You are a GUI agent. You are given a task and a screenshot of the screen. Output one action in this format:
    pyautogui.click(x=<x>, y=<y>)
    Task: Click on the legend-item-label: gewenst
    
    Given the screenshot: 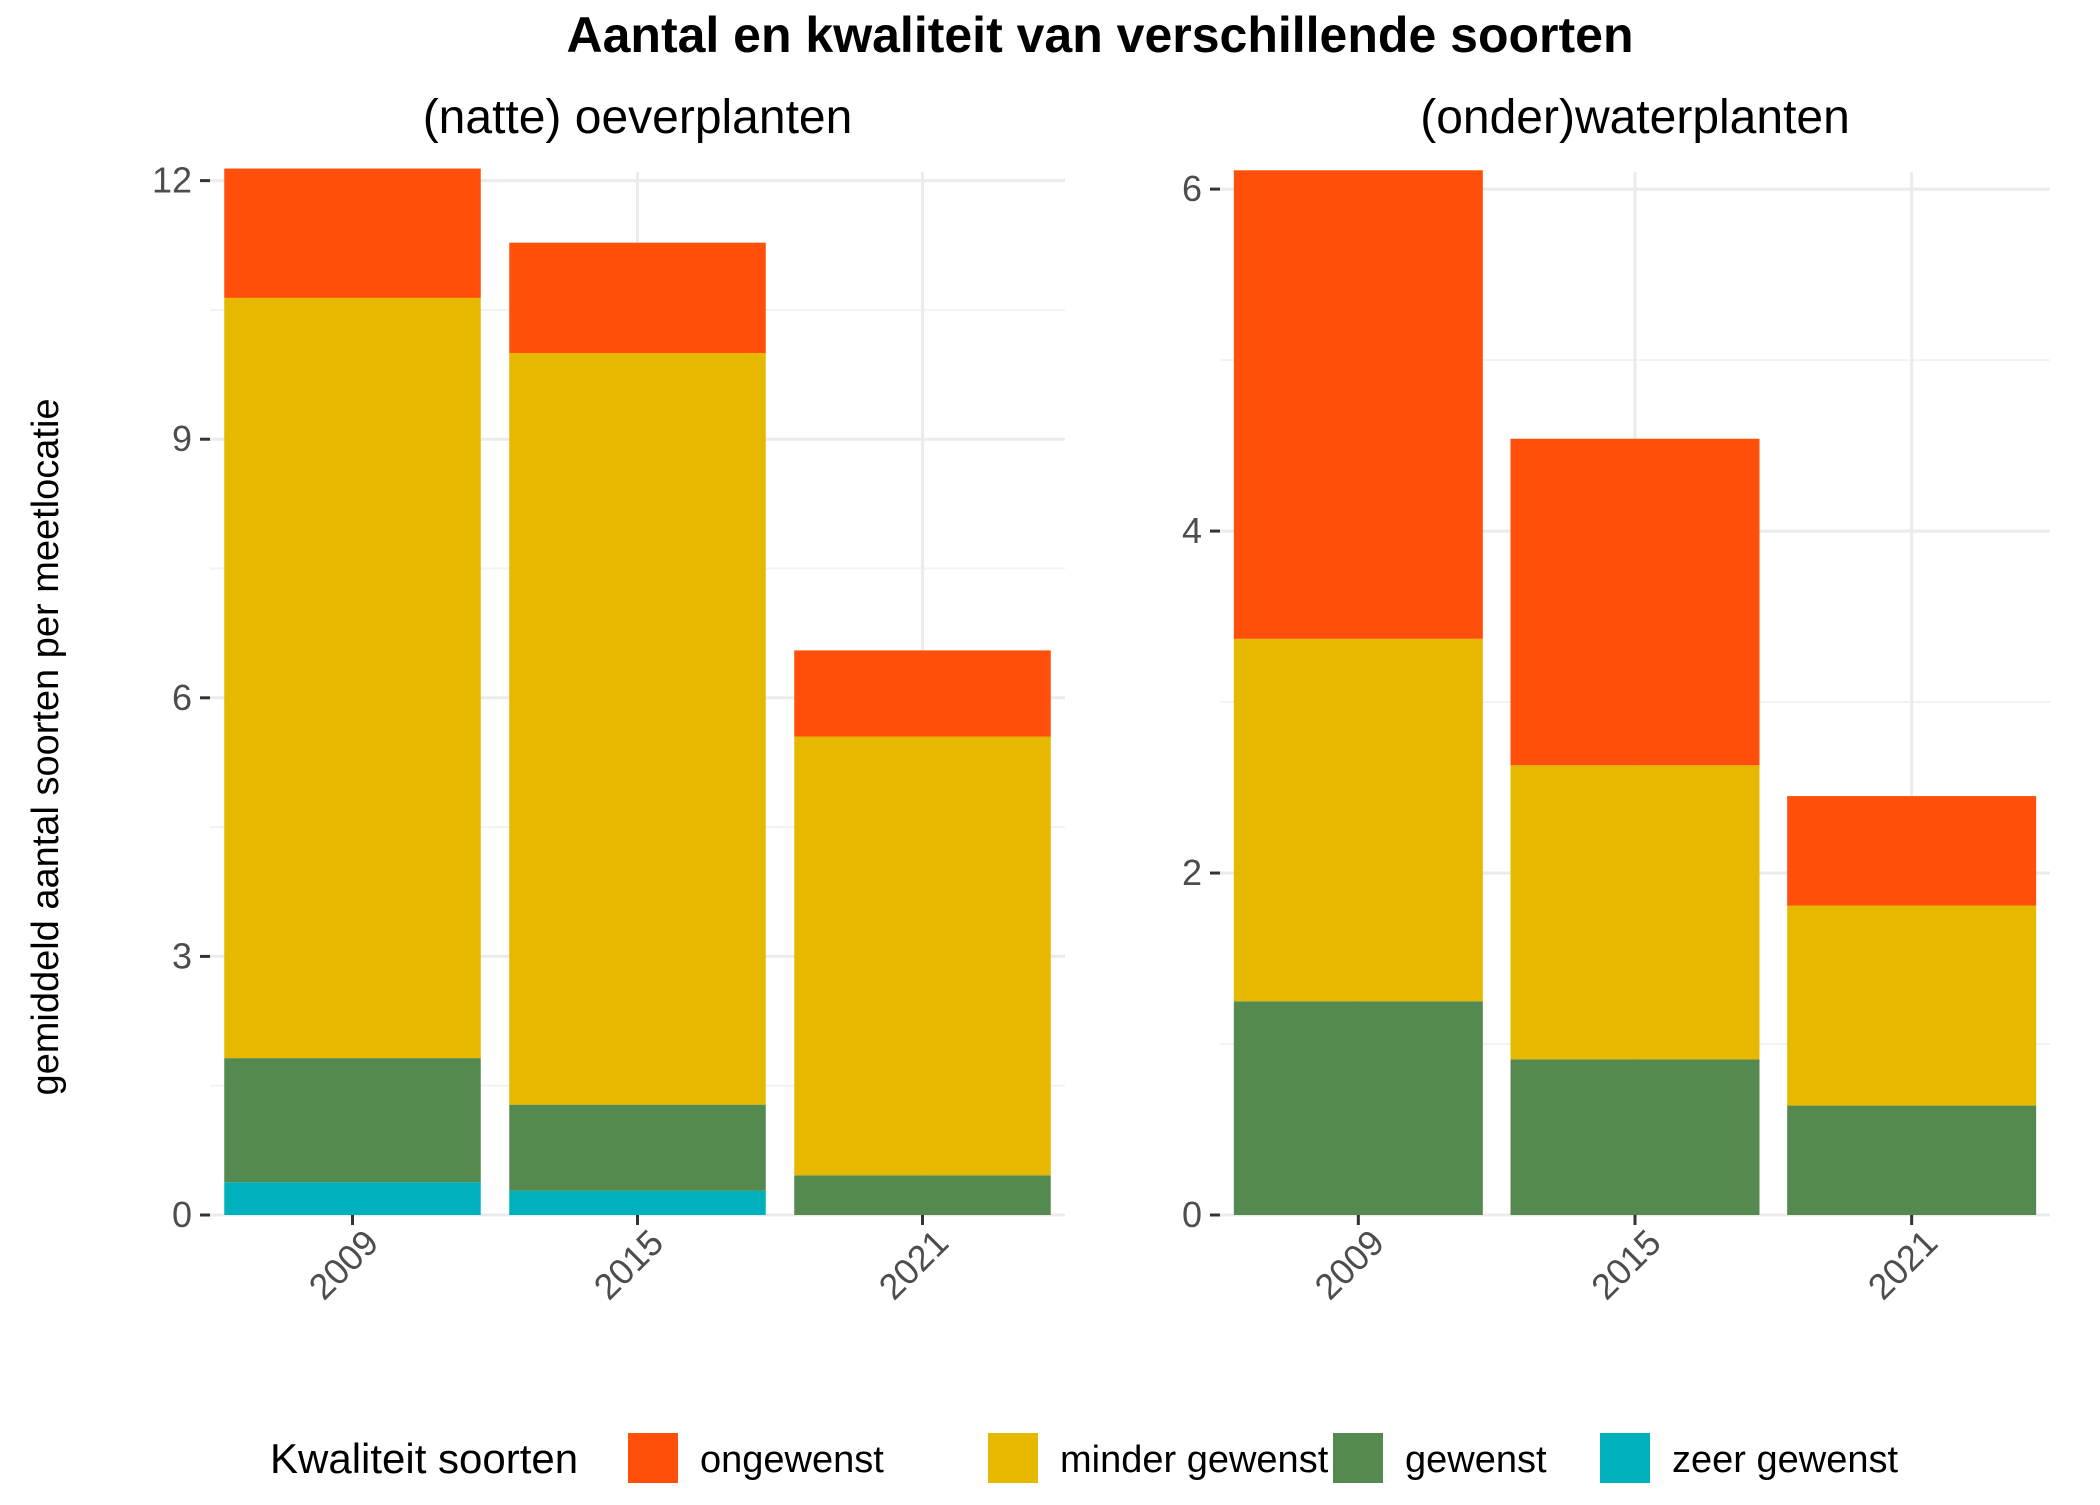 What is the action you would take?
    pyautogui.click(x=1476, y=1460)
    